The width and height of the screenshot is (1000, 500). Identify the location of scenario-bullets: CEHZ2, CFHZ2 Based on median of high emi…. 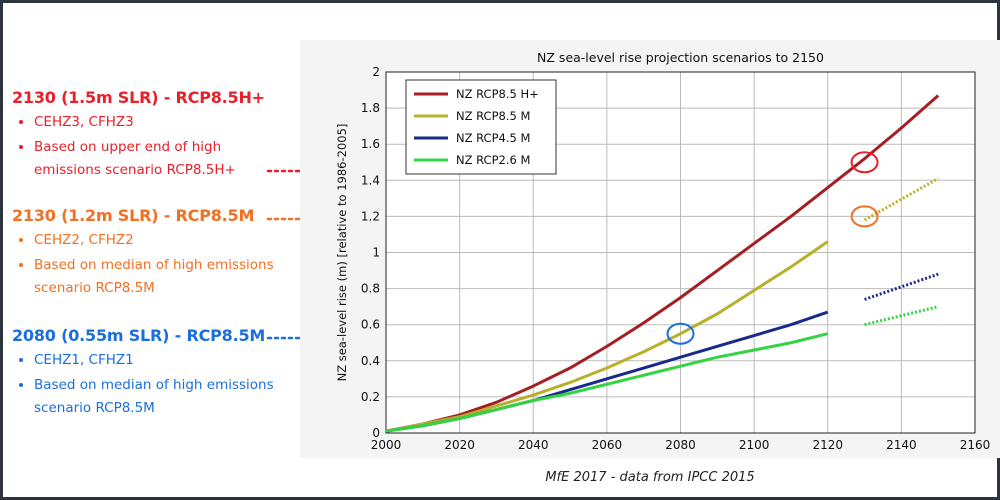
(143, 264).